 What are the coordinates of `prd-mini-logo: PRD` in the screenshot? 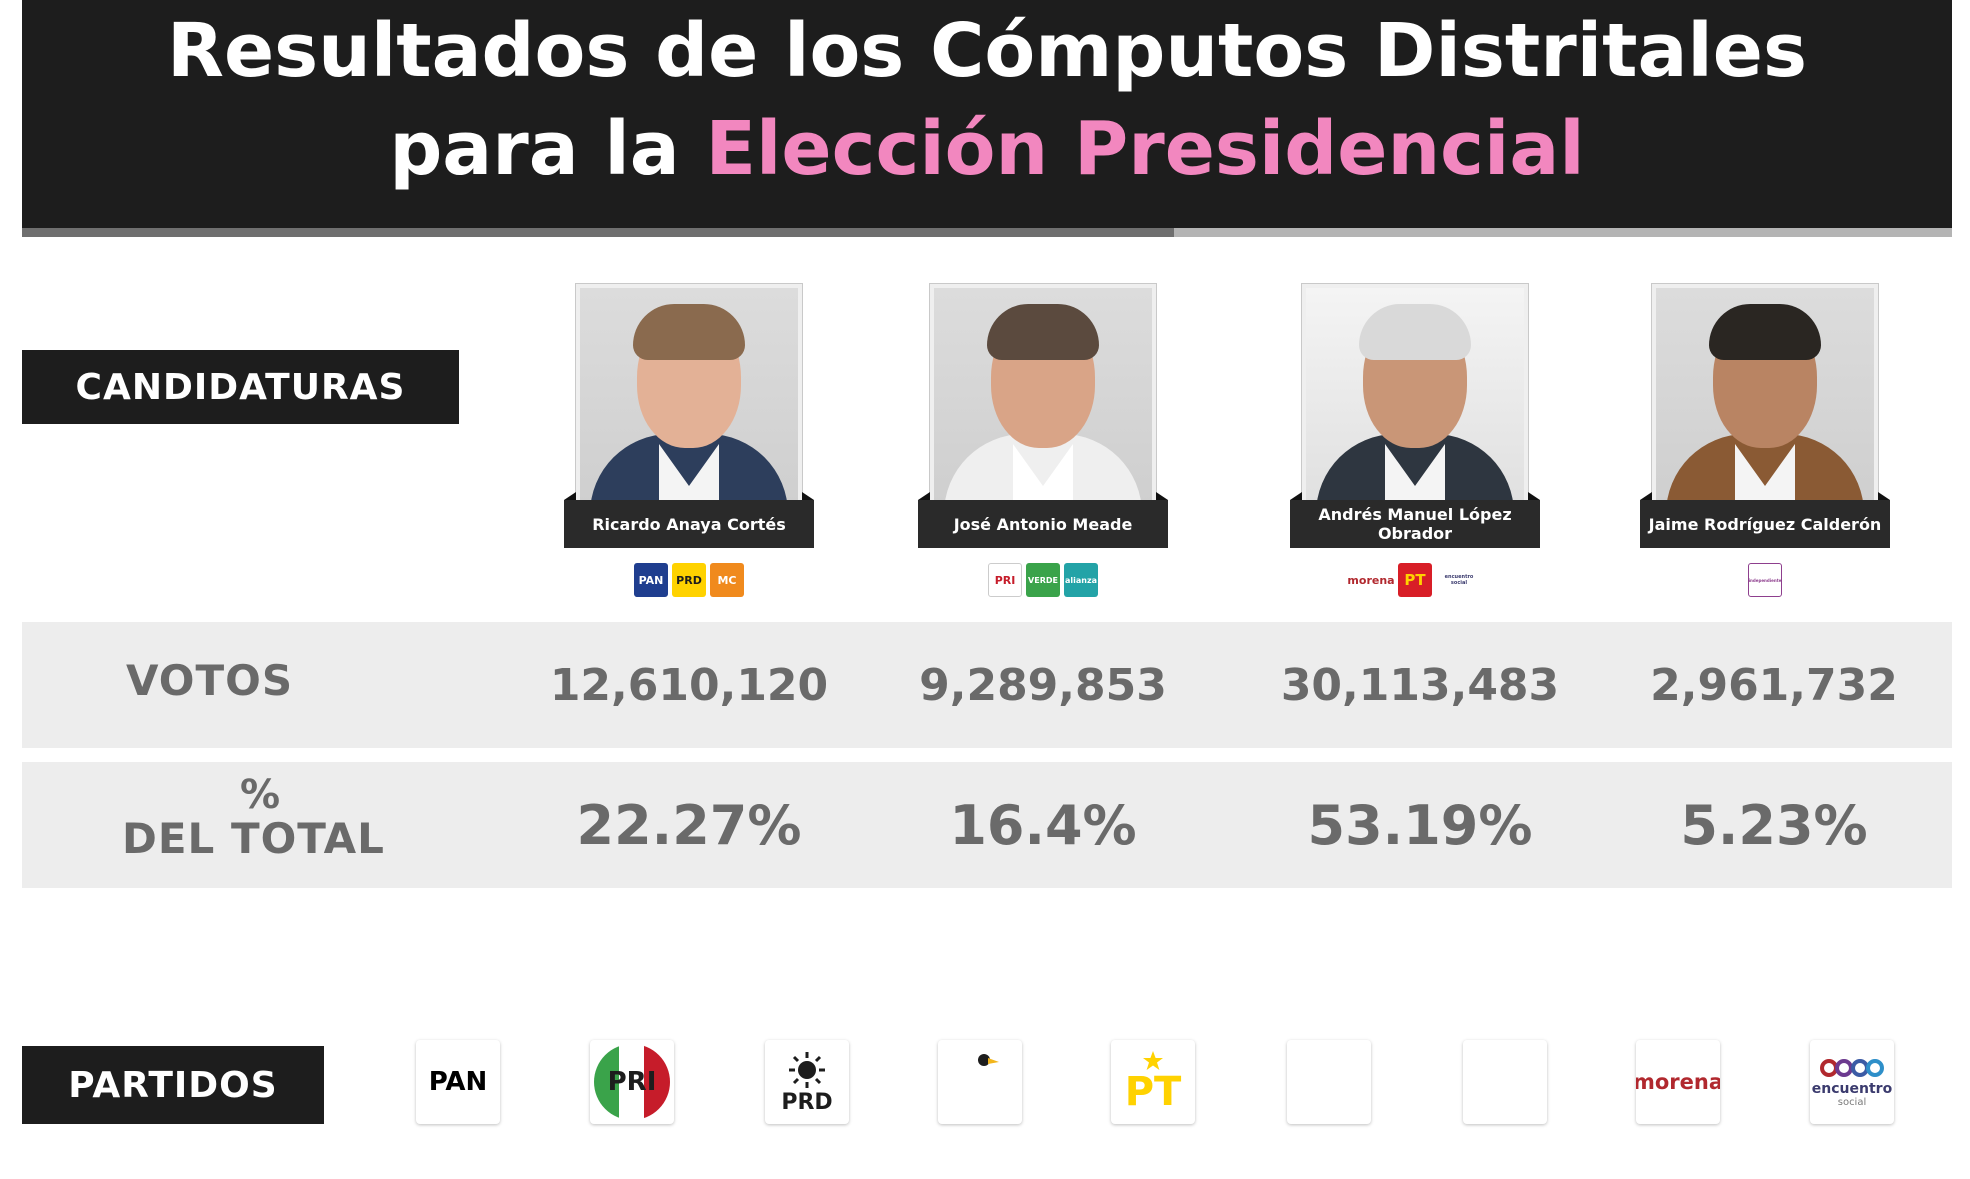 It's located at (689, 580).